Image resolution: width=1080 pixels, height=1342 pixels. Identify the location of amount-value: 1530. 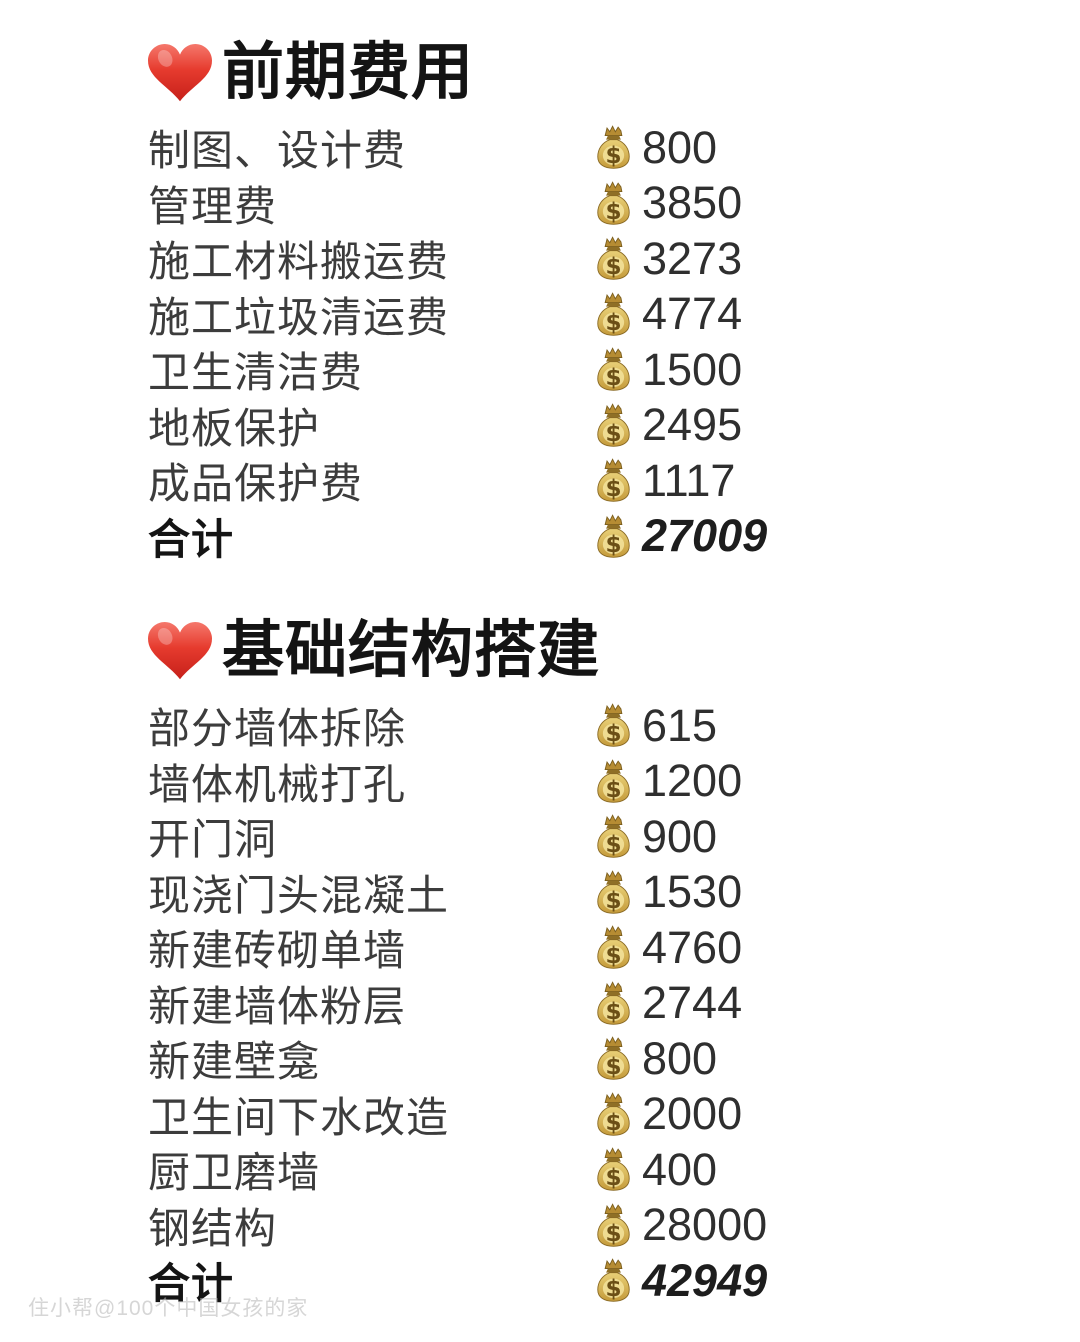
(692, 892).